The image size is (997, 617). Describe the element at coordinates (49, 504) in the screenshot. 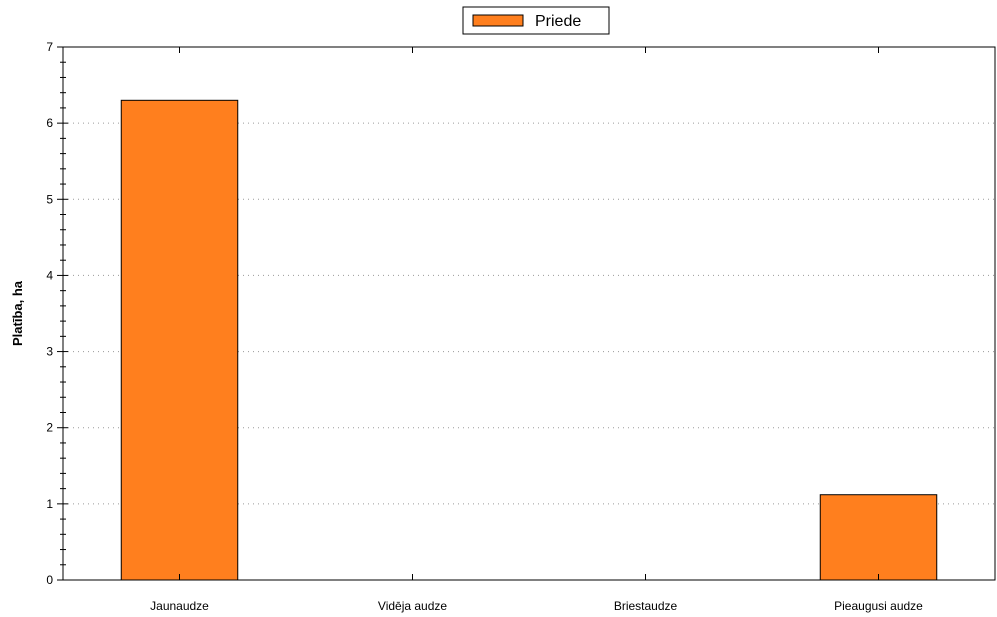

I see `y-tick-label: 1` at that location.